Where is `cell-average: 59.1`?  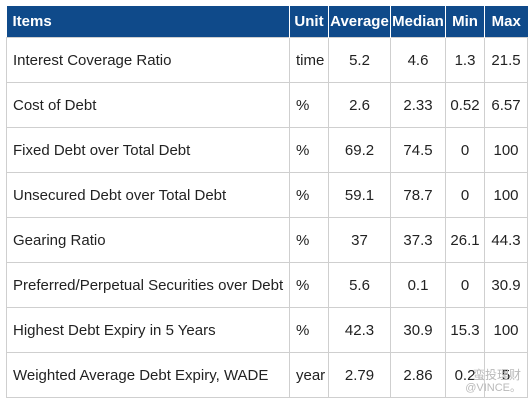
cell-average: 59.1 is located at coordinates (359, 195).